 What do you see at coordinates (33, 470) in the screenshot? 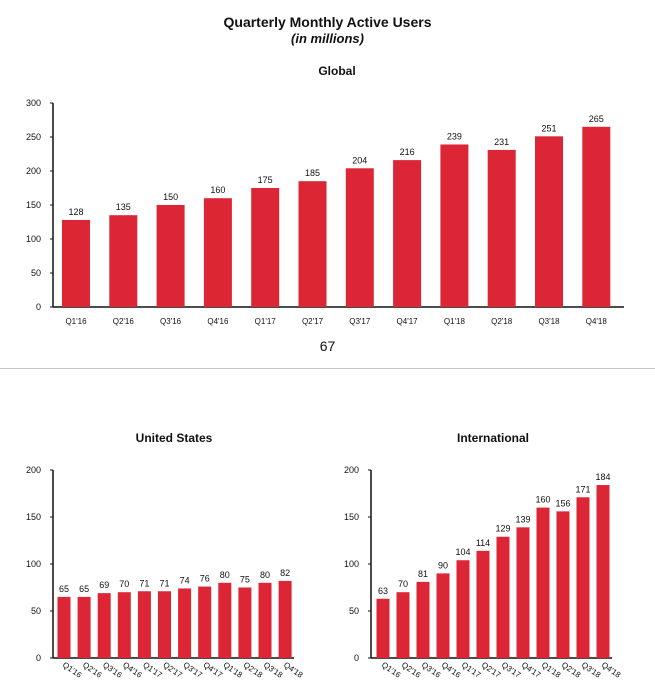
I see `us-y-tick-label: 200` at bounding box center [33, 470].